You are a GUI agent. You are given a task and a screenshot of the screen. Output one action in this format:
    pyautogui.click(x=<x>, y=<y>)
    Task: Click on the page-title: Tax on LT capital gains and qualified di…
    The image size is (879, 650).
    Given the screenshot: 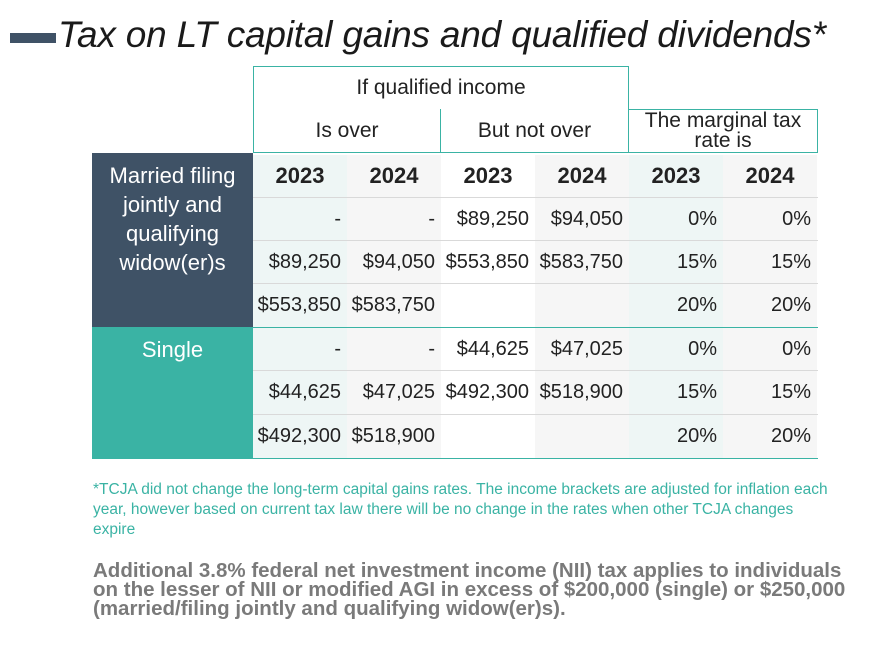 What is the action you would take?
    pyautogui.click(x=442, y=34)
    